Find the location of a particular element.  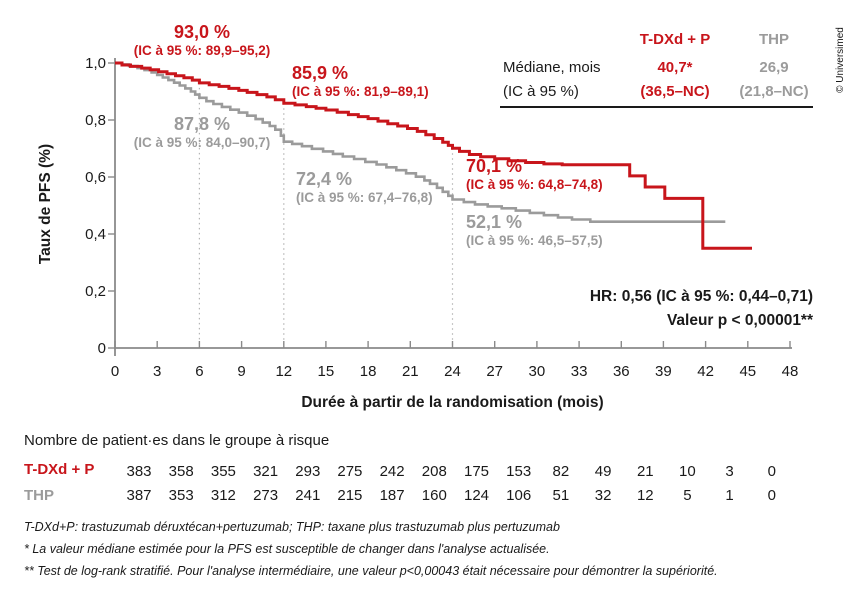

x-tick-label: 6 is located at coordinates (199, 371).